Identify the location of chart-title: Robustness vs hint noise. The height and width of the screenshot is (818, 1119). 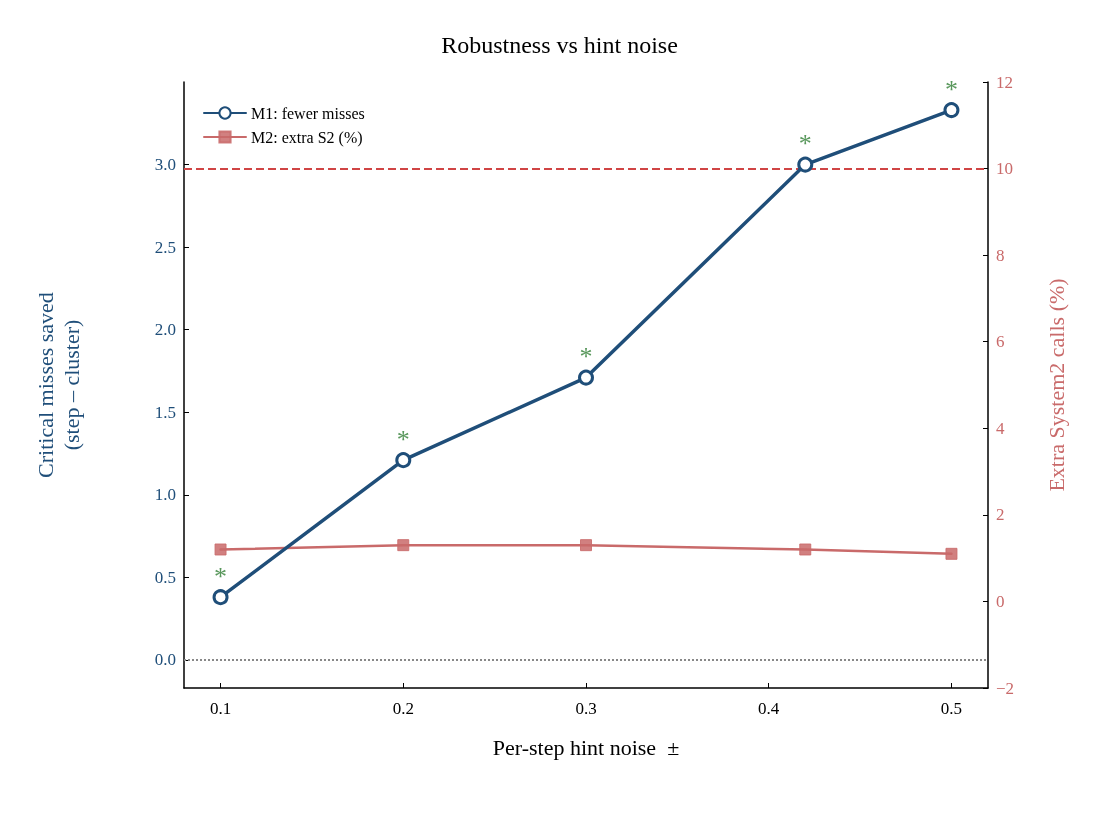
(559, 45).